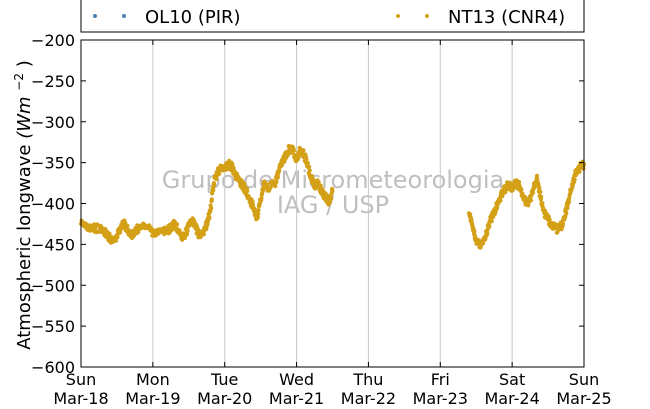  I want to click on watermark-line-2: IAG / USP, so click(333, 205).